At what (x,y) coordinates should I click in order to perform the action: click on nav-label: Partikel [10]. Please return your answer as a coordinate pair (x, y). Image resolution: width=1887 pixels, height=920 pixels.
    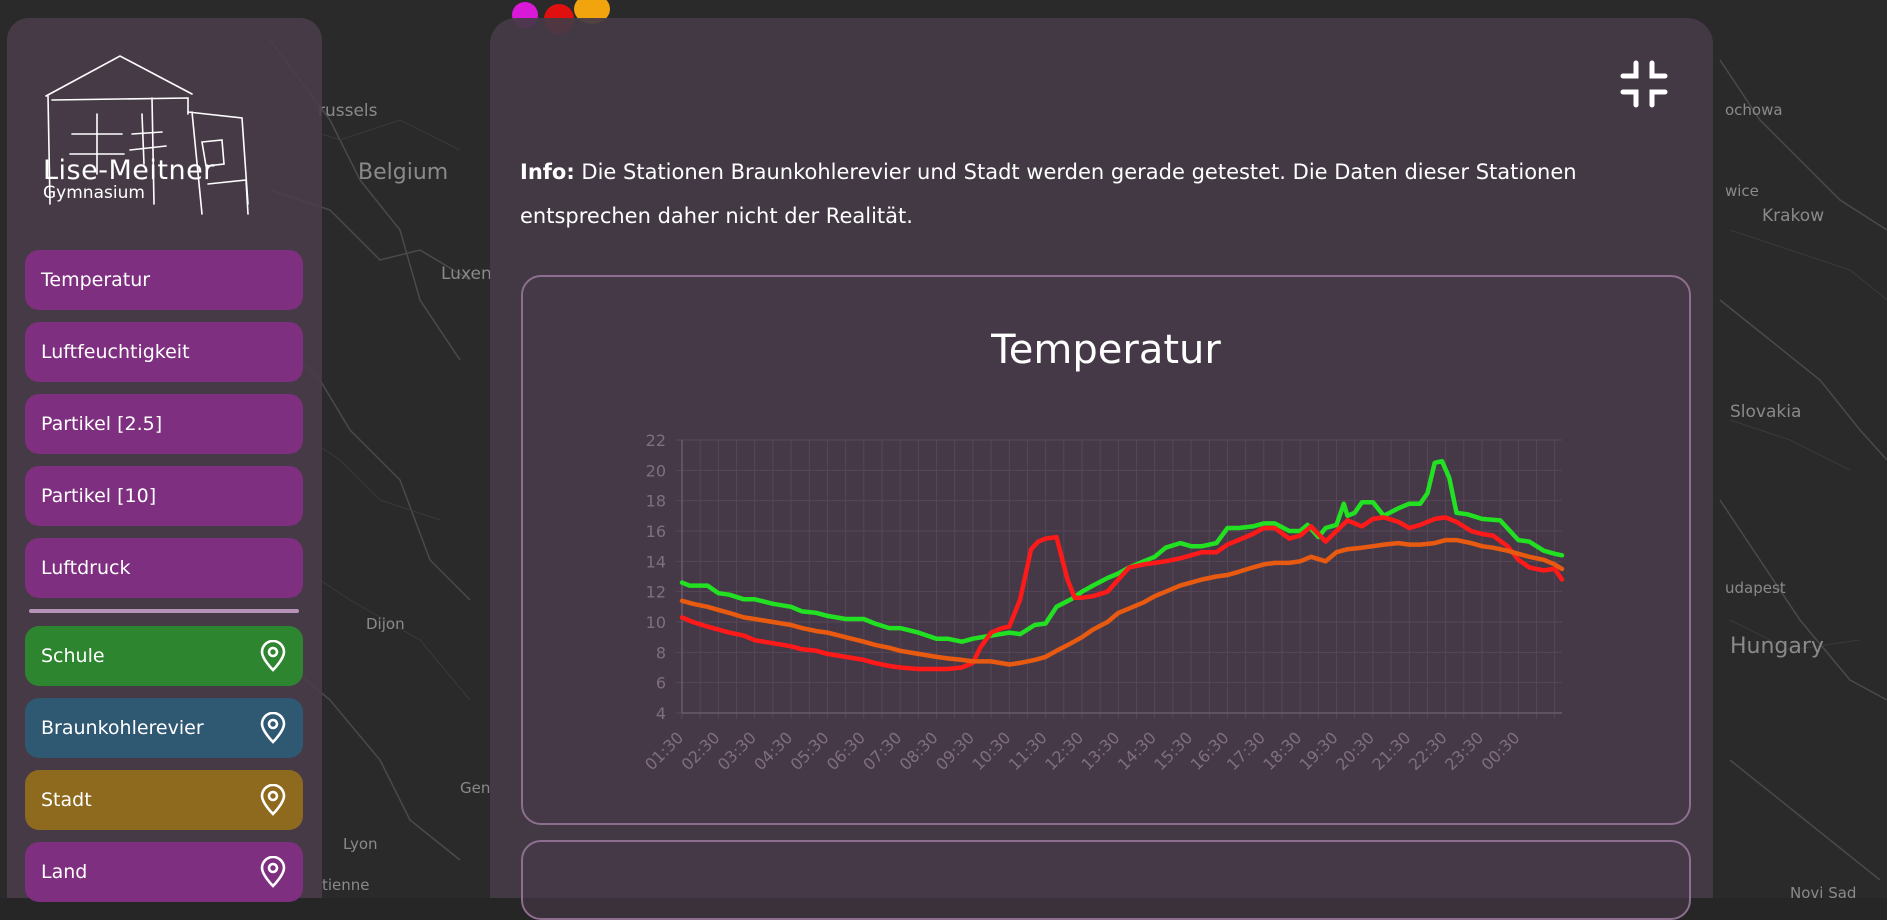
    Looking at the image, I should click on (99, 496).